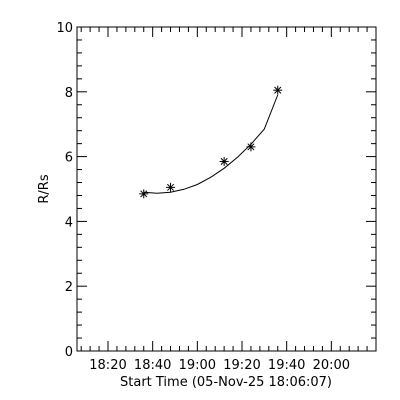 The image size is (400, 400). I want to click on x-axis-label: Start Time (05-Nov-25 18:06:07), so click(226, 382).